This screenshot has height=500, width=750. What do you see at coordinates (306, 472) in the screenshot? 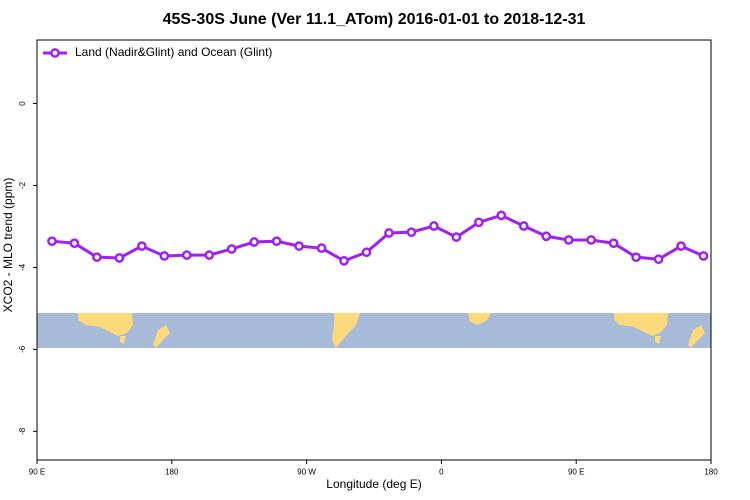
I see `x-tick-label: 90 W` at bounding box center [306, 472].